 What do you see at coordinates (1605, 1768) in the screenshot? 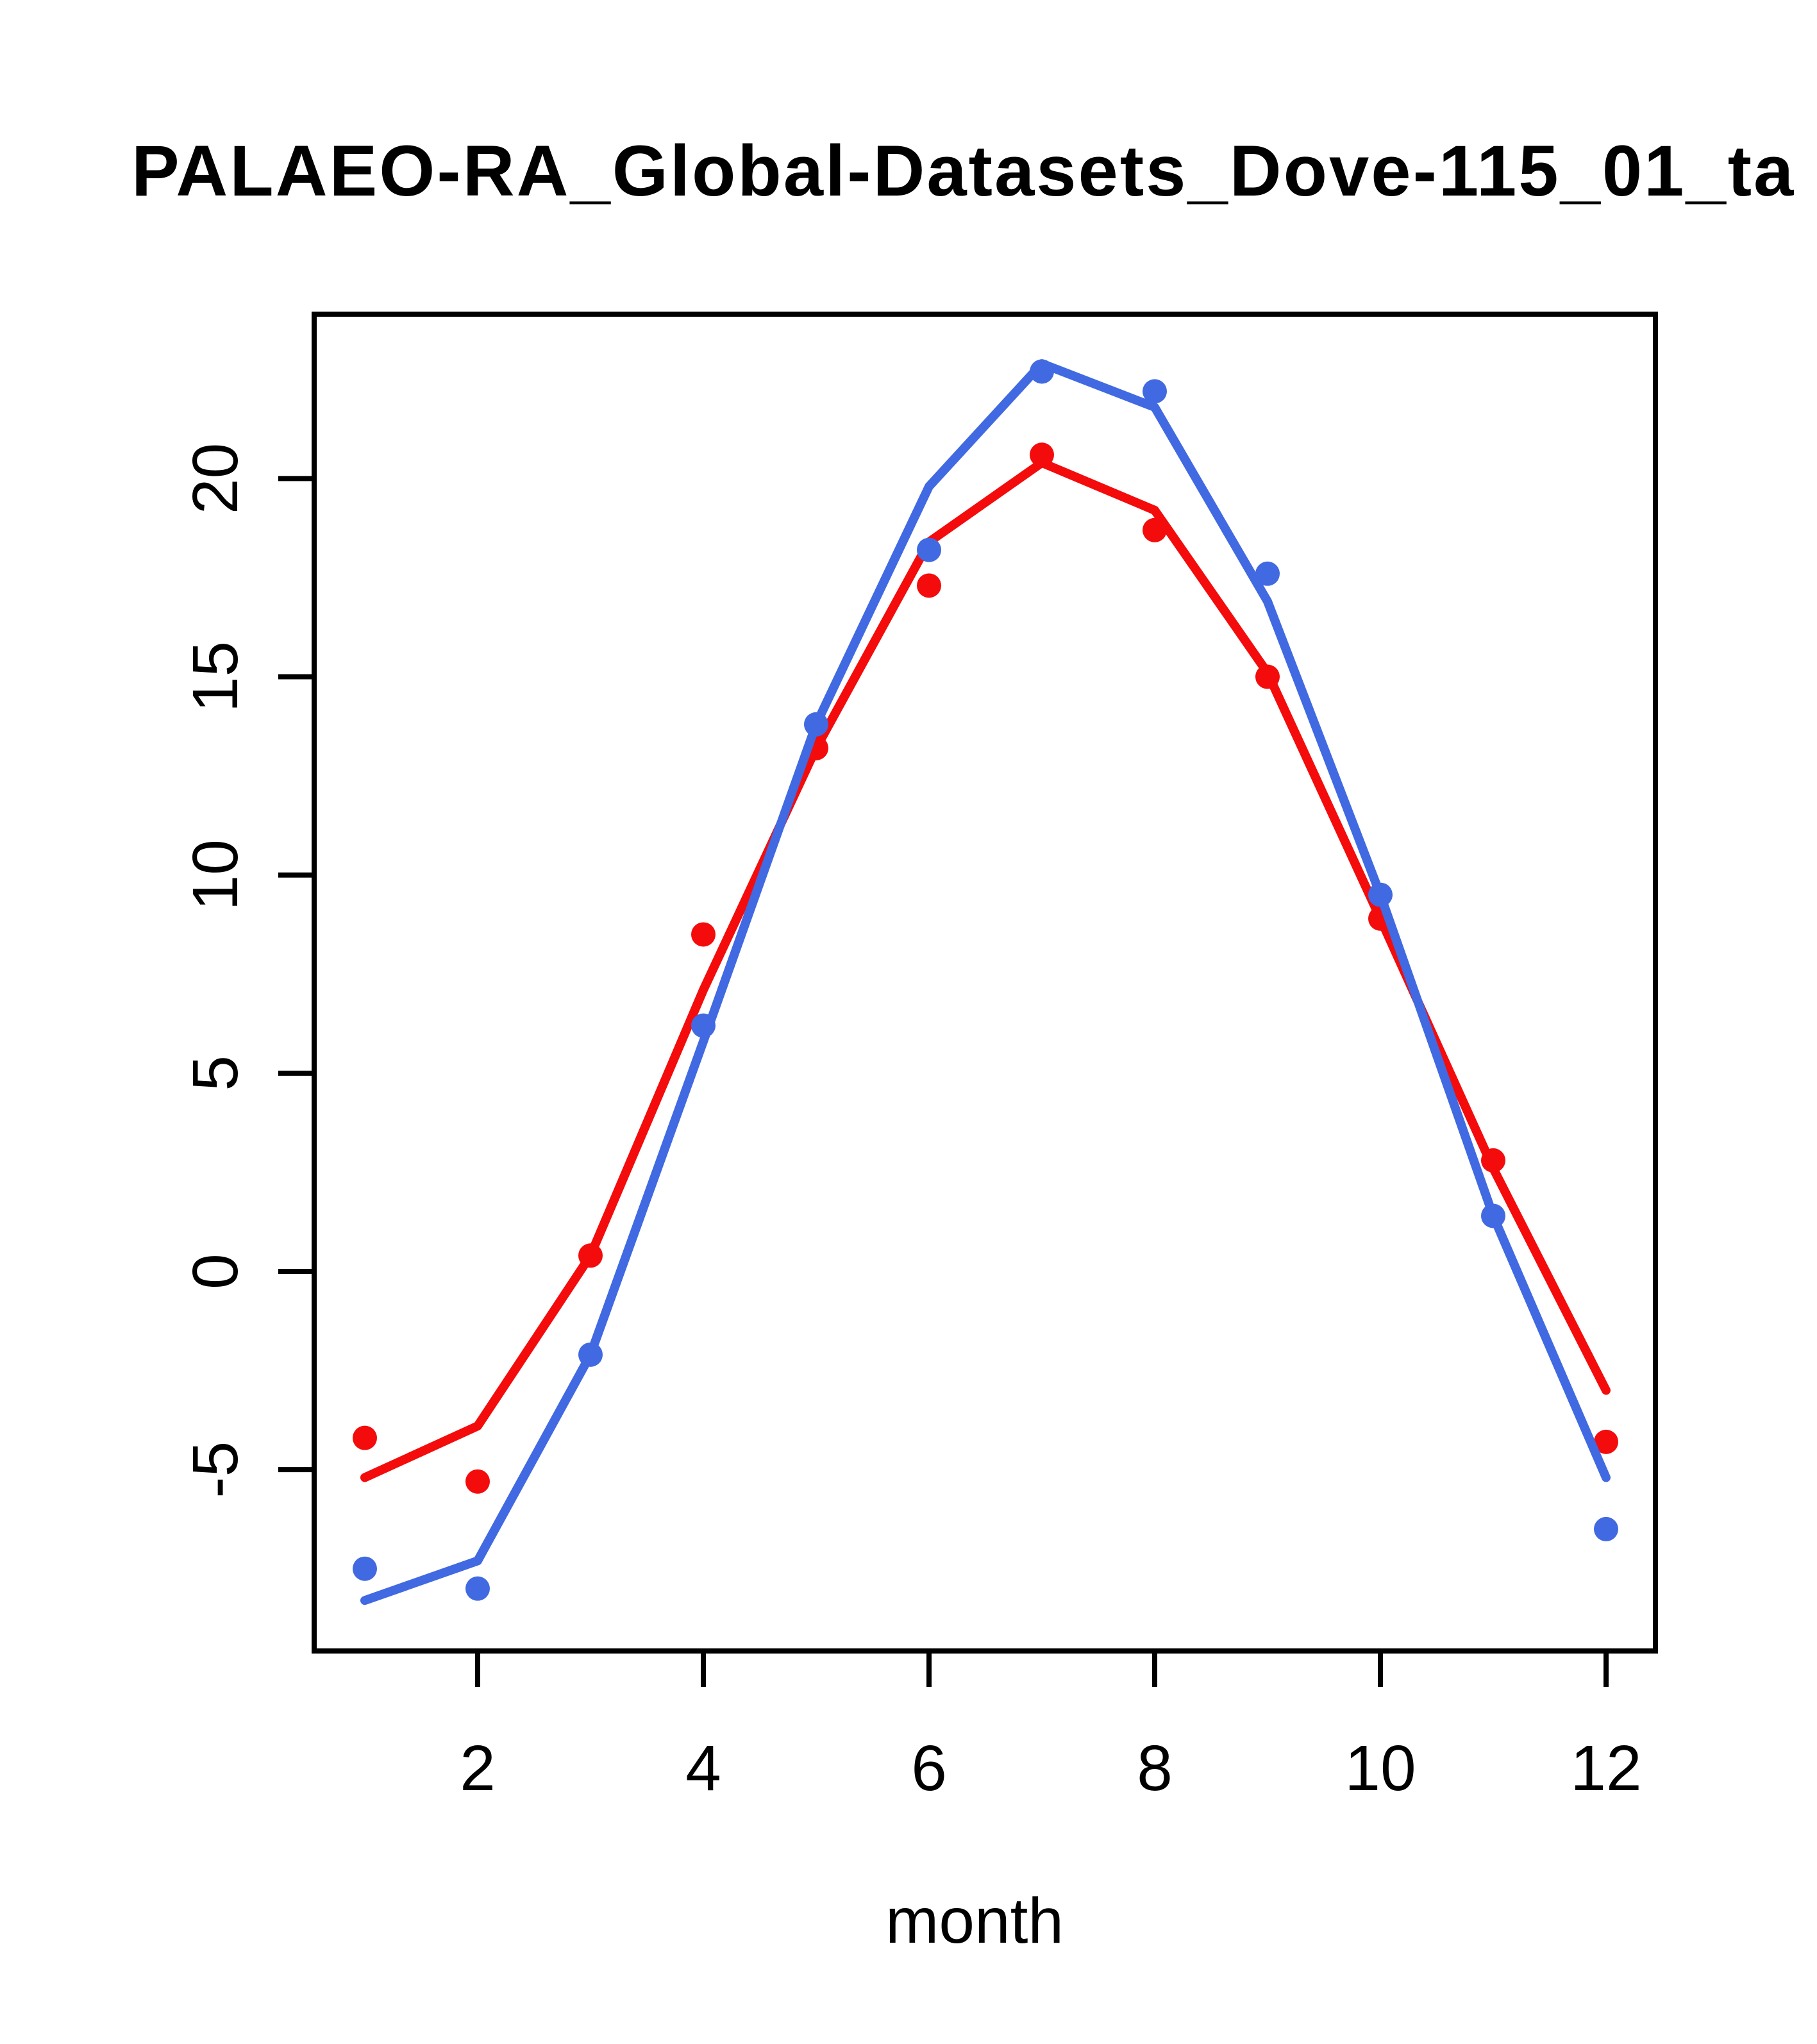
I see `x-tick-label: 12` at bounding box center [1605, 1768].